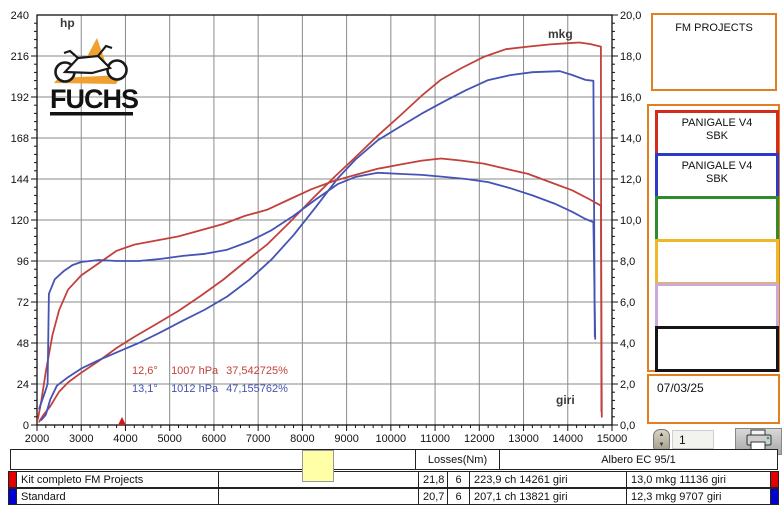  Describe the element at coordinates (758, 440) in the screenshot. I see `printer-icon` at that location.